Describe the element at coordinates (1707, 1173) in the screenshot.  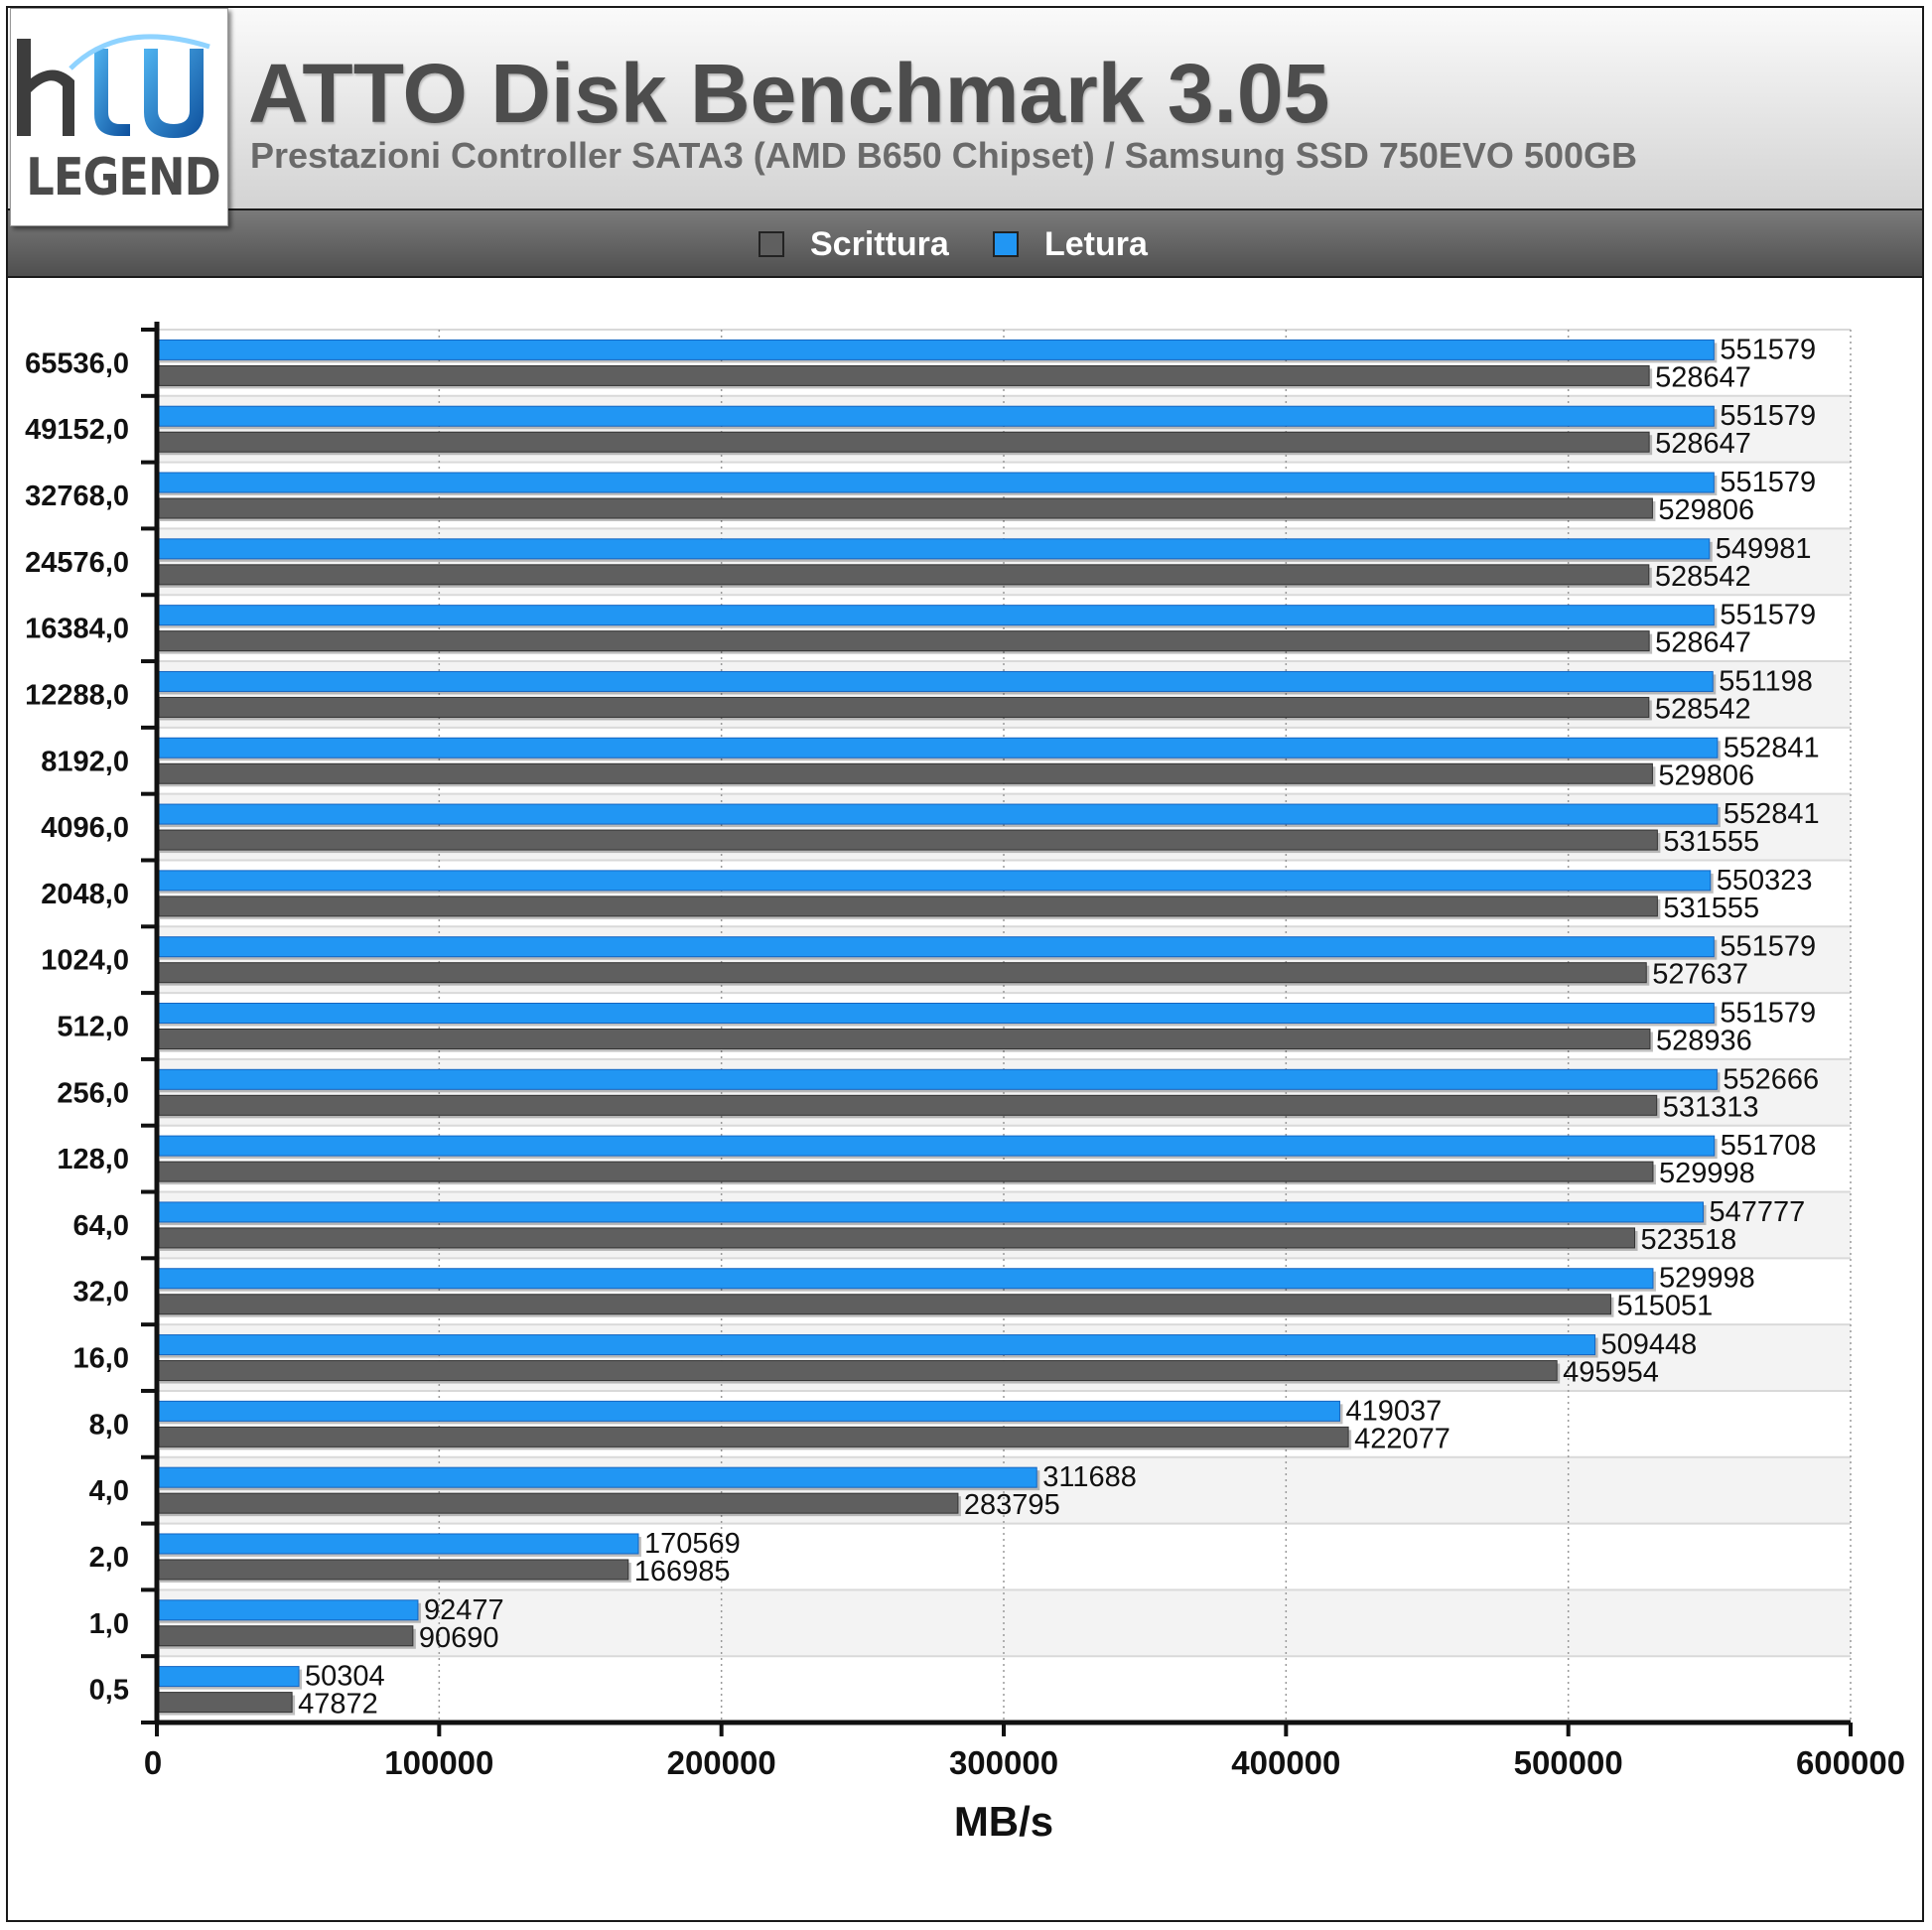
I see `data-label-scrittura: 529998` at that location.